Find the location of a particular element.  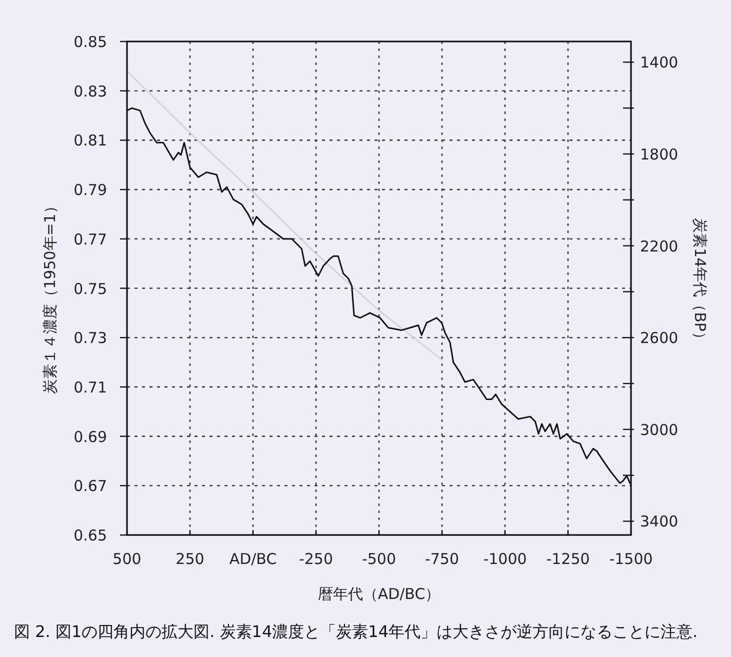

y2-tick-label: 1400 is located at coordinates (659, 63).